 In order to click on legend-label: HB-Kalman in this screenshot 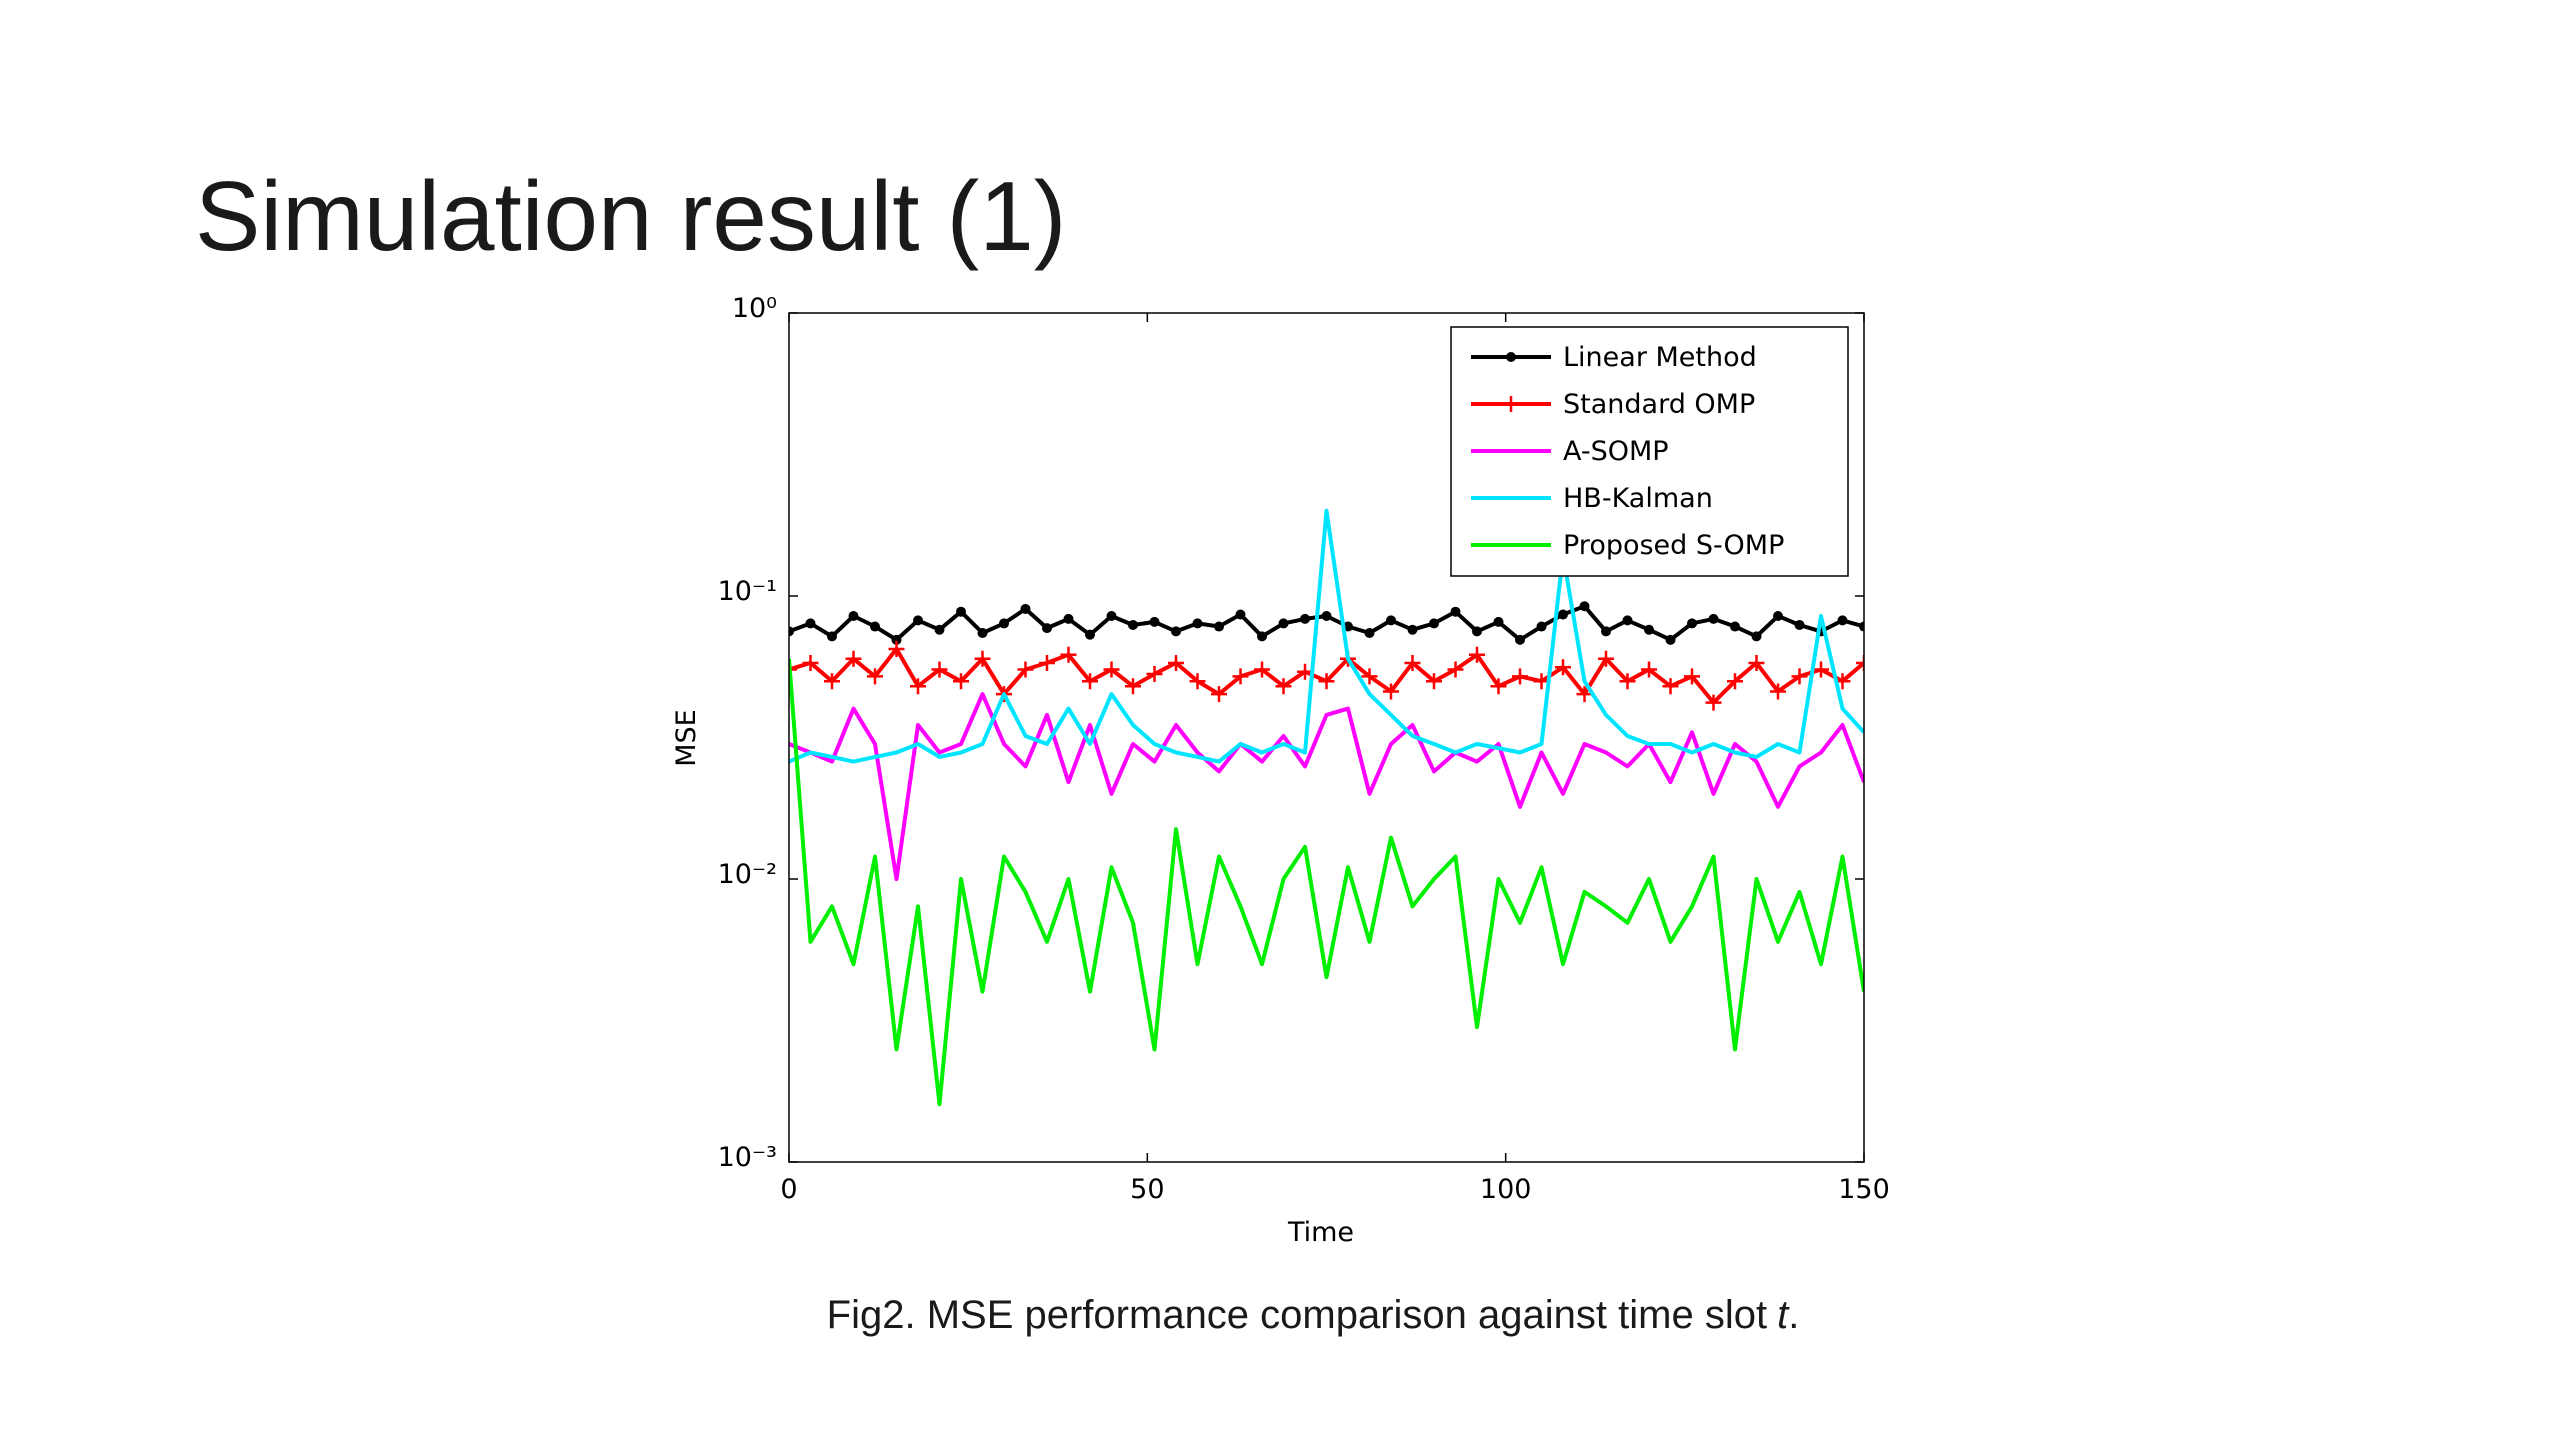, I will do `click(1638, 498)`.